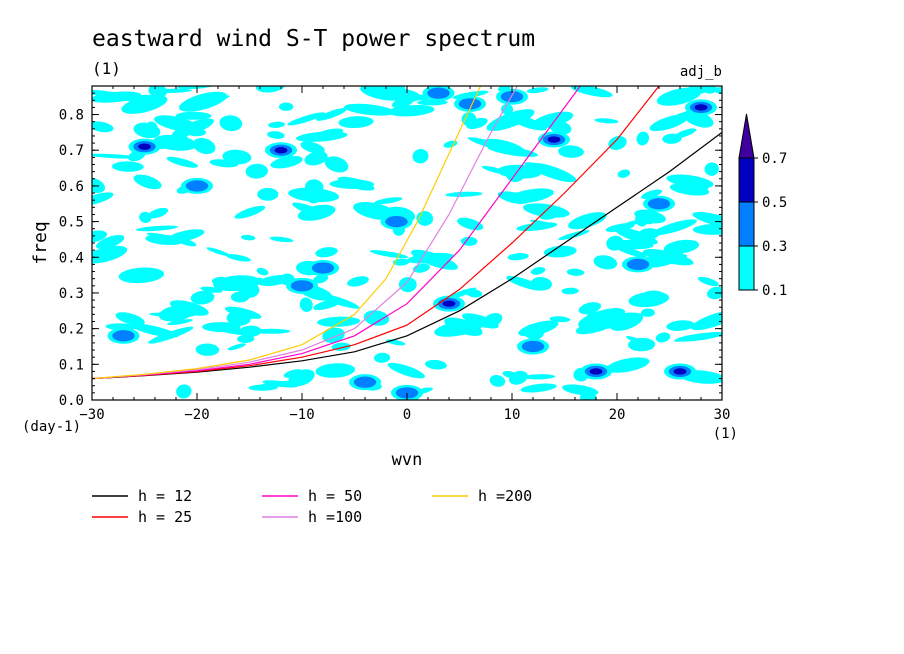 The width and height of the screenshot is (904, 654). Describe the element at coordinates (51, 427) in the screenshot. I see `y-unit-label: (day-1)` at that location.